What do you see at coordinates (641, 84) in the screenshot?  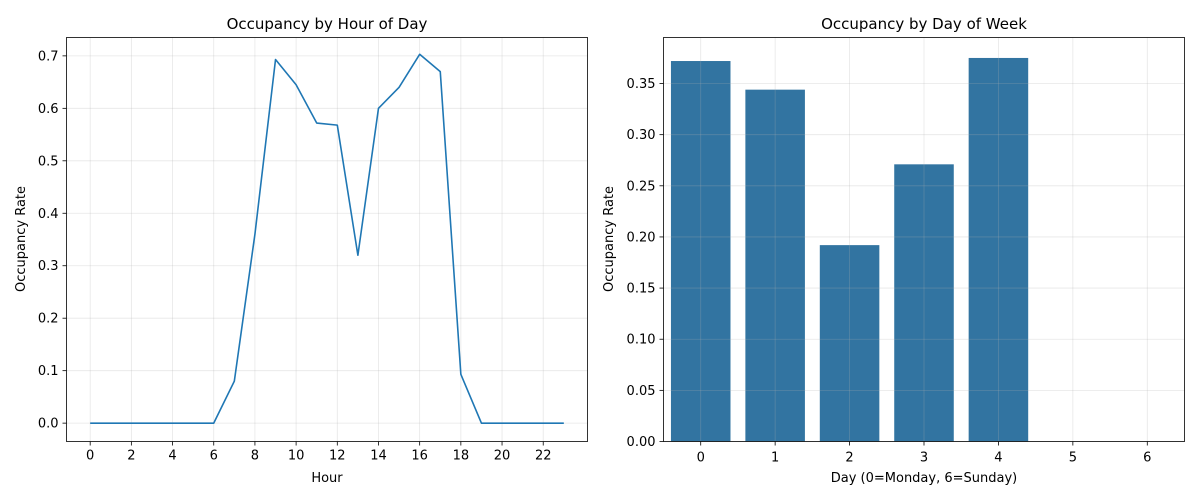 I see `day-chart-y-tick-label: 0.35` at bounding box center [641, 84].